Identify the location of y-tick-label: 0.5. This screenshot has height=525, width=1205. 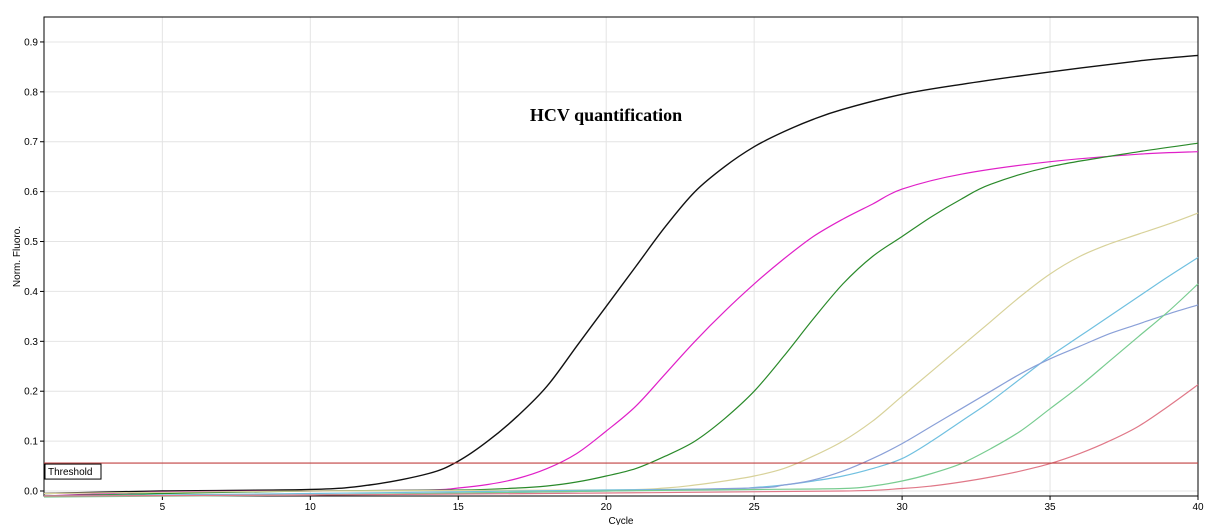
(31, 242).